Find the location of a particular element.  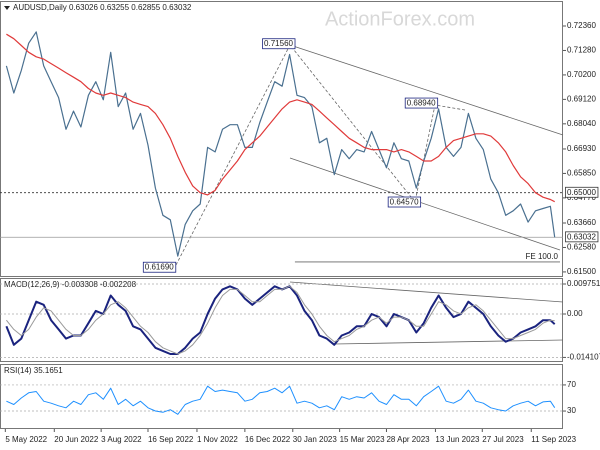

swing-label: 0.61690 is located at coordinates (159, 267).